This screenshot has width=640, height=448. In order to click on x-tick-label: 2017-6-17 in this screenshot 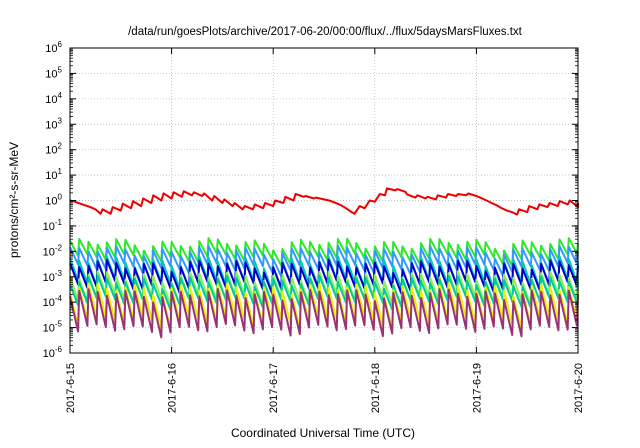, I will do `click(274, 388)`.